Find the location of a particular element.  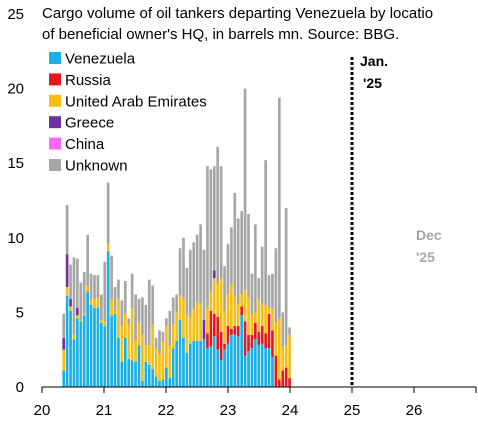

title-backdrop is located at coordinates (259, 22).